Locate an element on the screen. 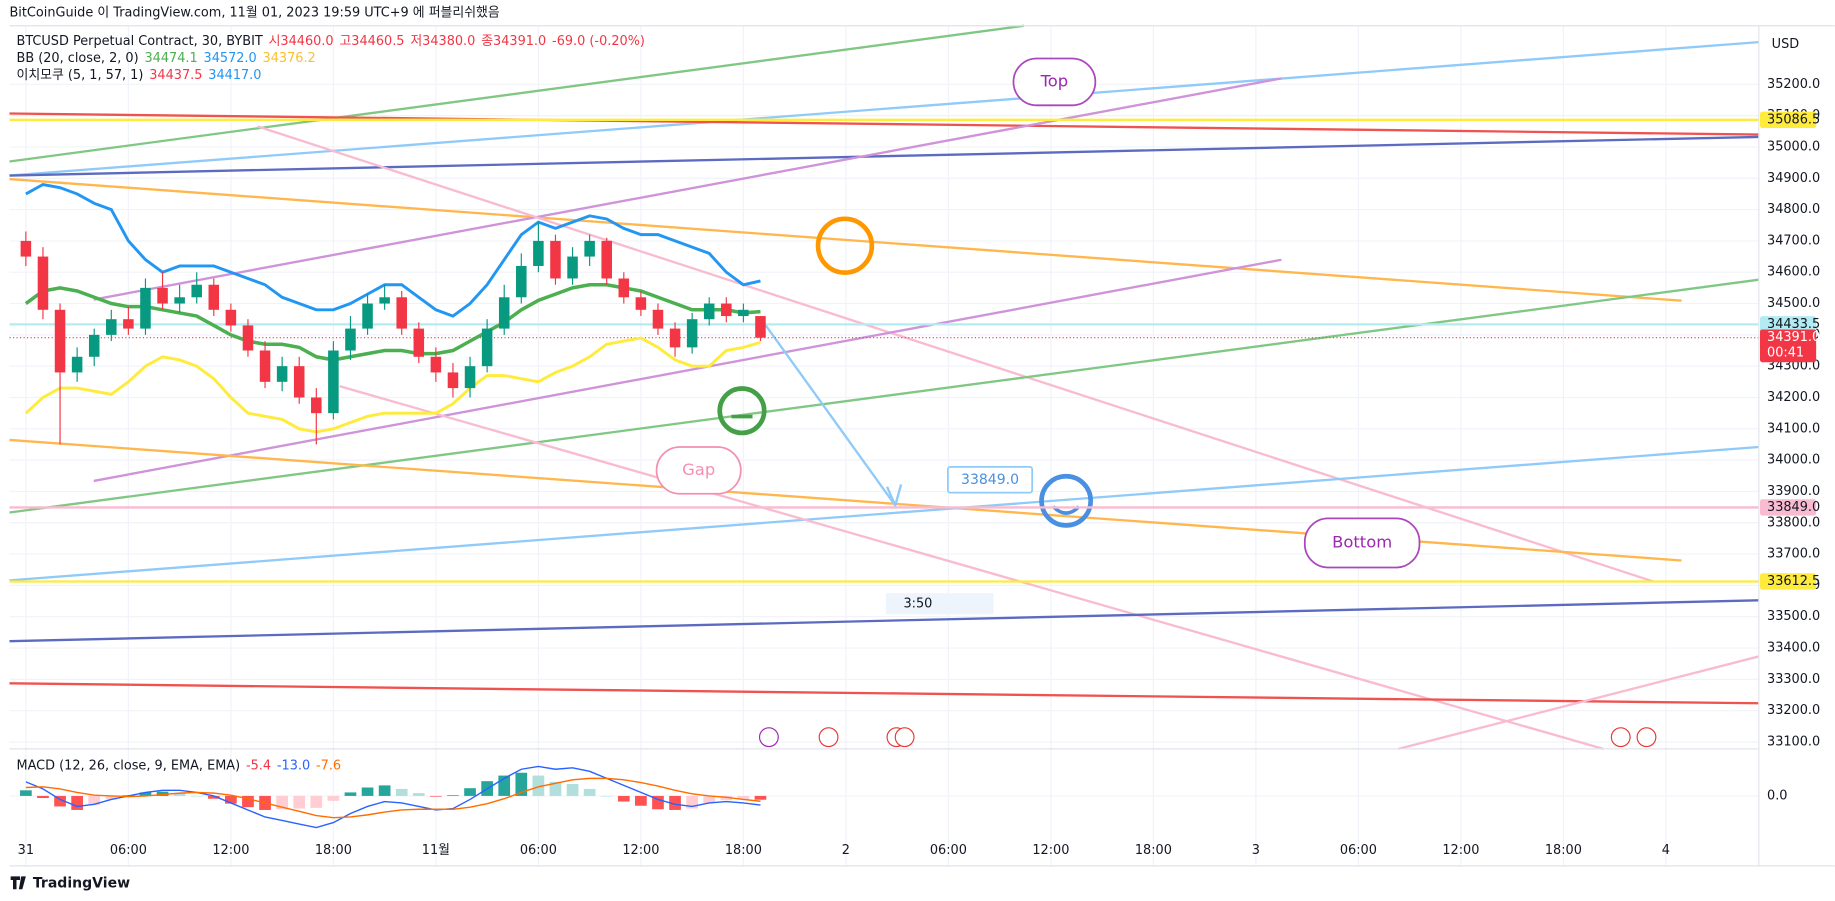 The image size is (1835, 901). emoji-confused is located at coordinates (845, 245).